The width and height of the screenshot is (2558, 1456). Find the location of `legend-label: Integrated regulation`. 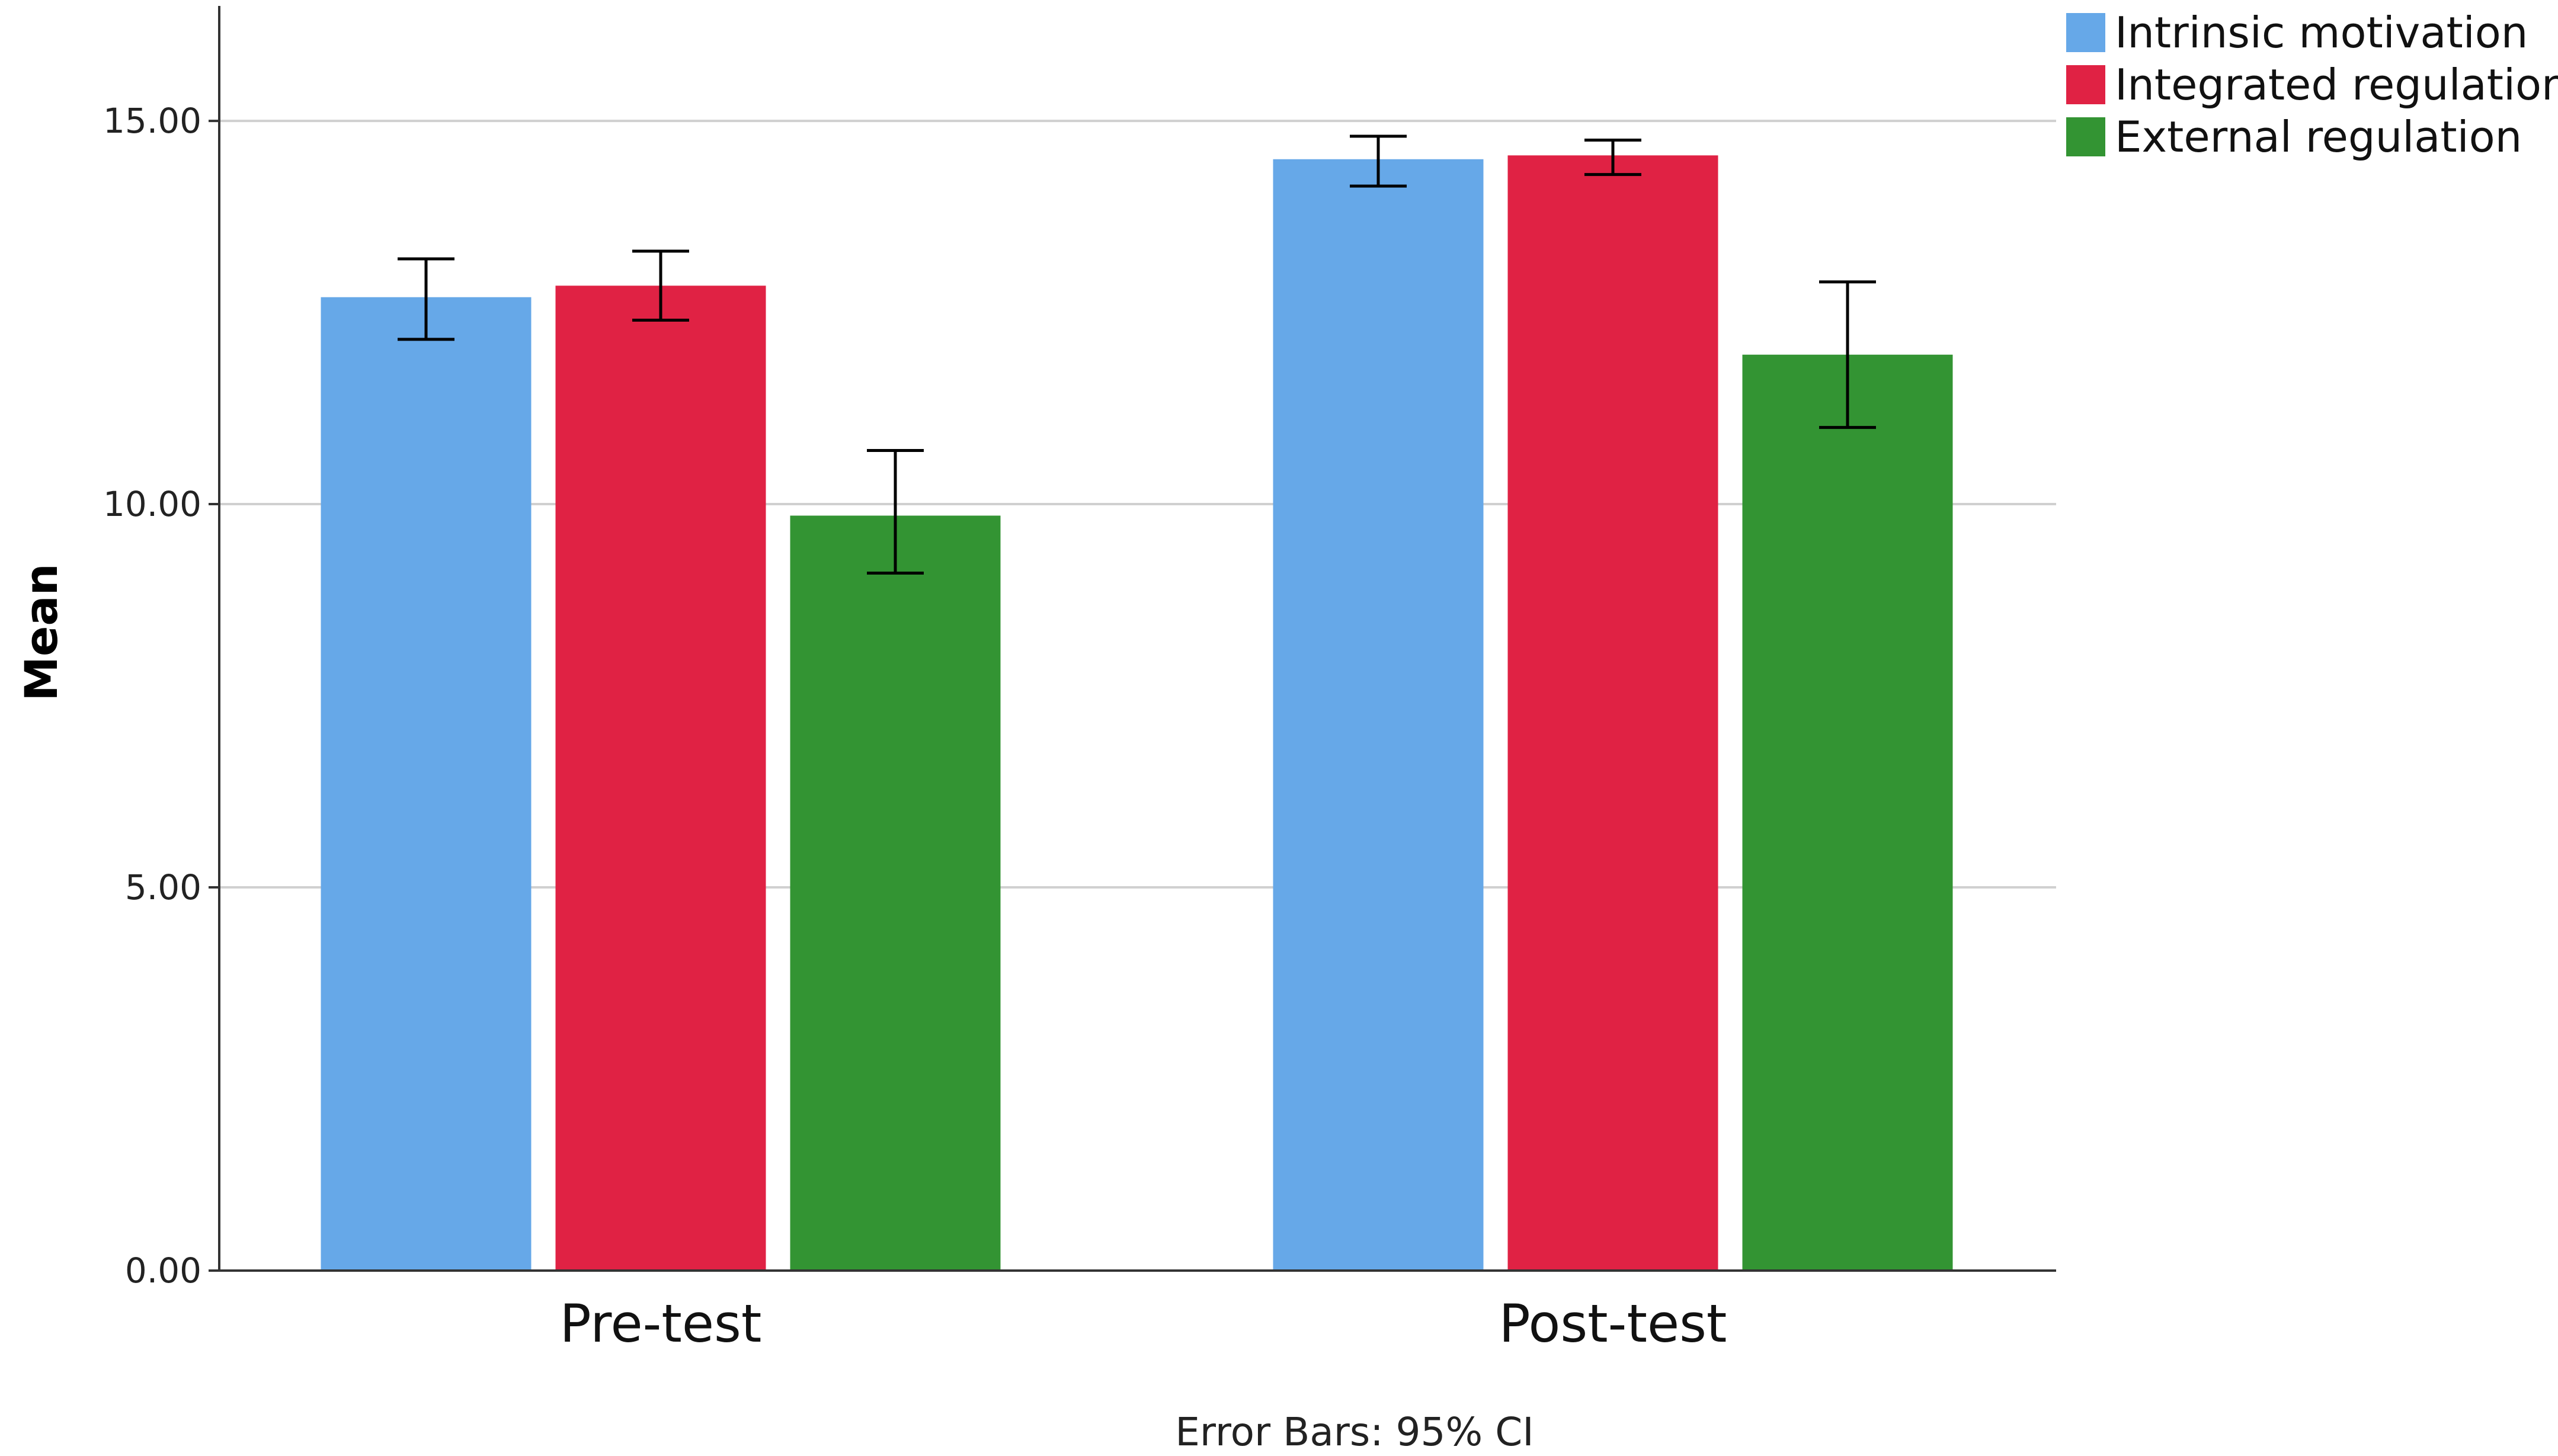

legend-label: Integrated regulation is located at coordinates (2336, 85).